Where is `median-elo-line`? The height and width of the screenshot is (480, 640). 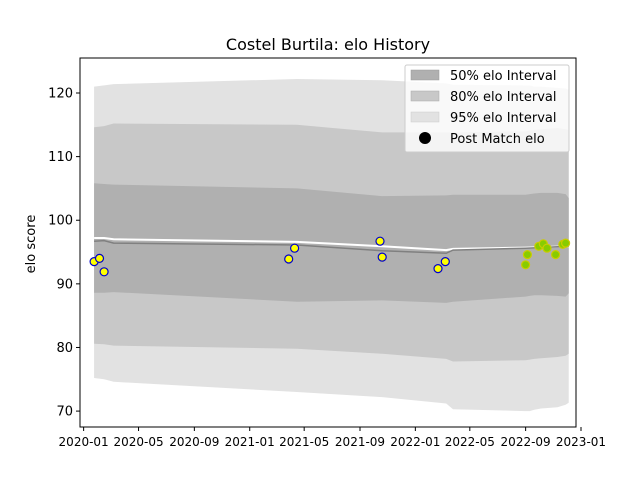 median-elo-line is located at coordinates (331, 247).